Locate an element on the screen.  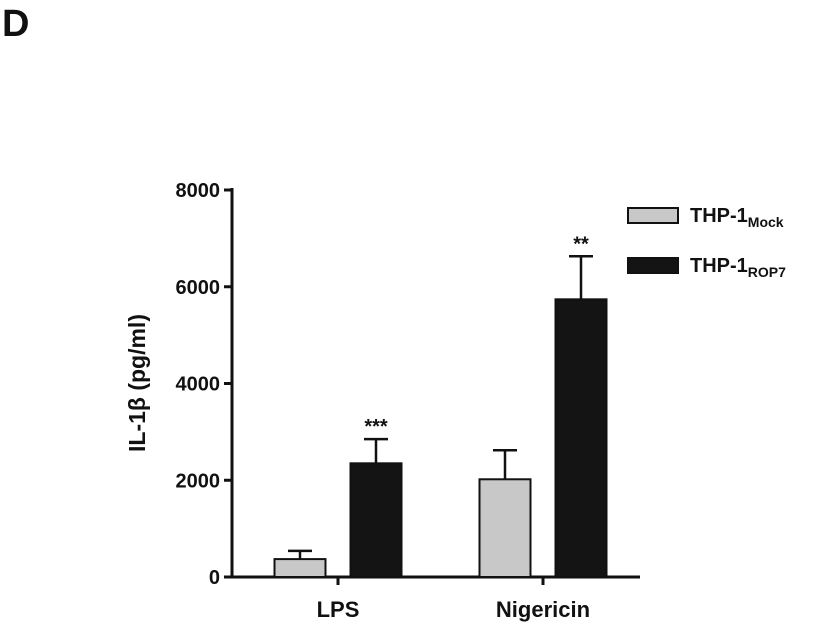
legend-label: THP-1Mock is located at coordinates (737, 217).